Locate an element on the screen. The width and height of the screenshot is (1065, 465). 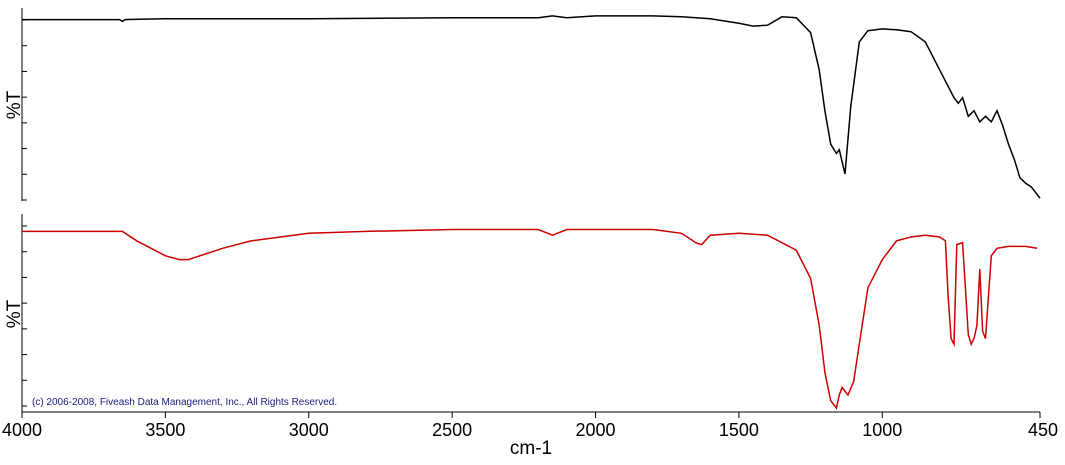
x-tick-label: 4000 is located at coordinates (22, 430).